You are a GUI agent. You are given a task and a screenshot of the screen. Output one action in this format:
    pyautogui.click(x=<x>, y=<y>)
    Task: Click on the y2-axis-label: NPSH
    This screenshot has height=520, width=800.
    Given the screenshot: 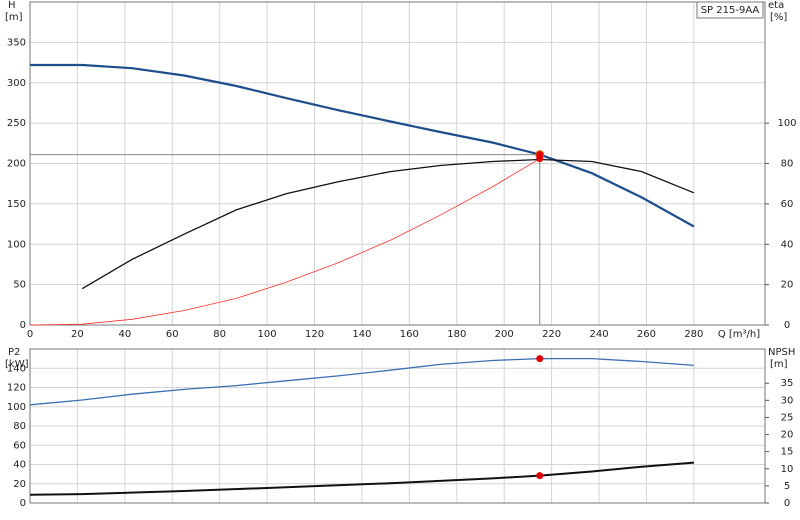 What is the action you would take?
    pyautogui.click(x=781, y=352)
    